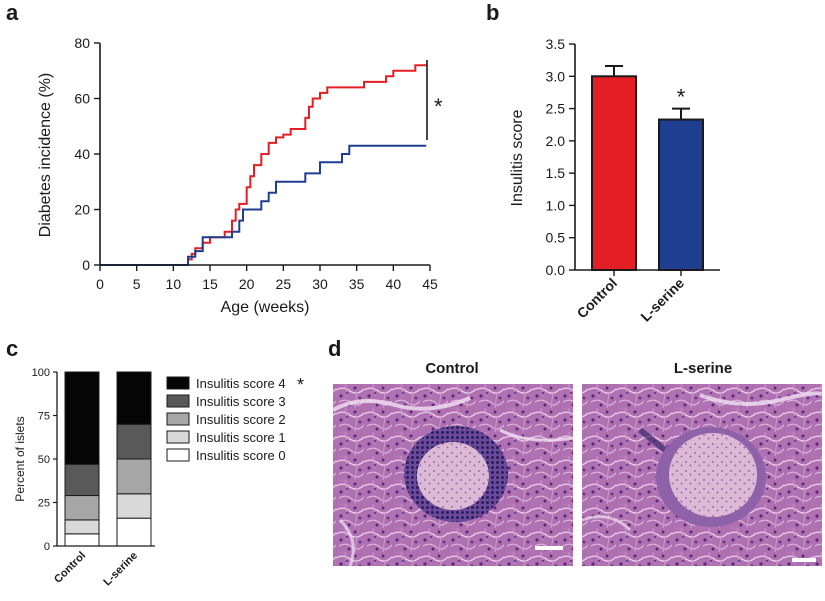 The width and height of the screenshot is (825, 601). I want to click on panel-label-a: a, so click(12, 12).